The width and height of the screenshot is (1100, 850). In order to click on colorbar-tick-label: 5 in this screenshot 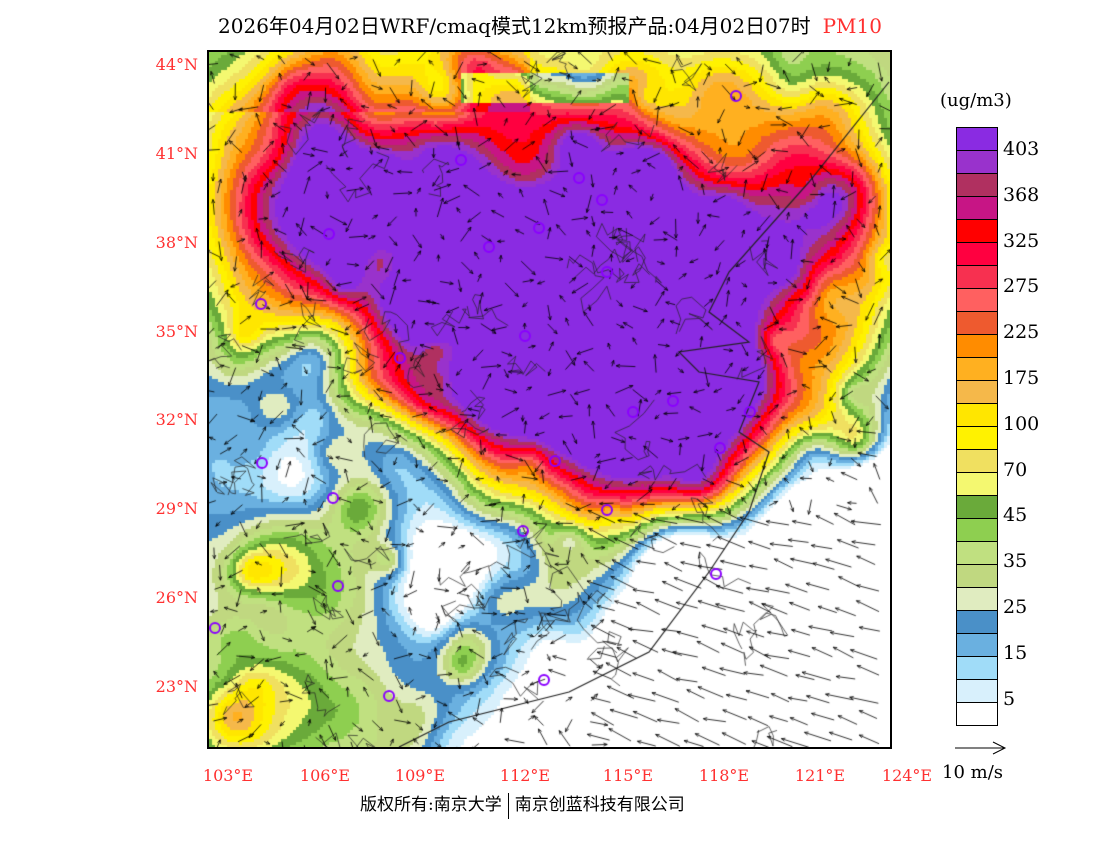, I will do `click(1009, 698)`.